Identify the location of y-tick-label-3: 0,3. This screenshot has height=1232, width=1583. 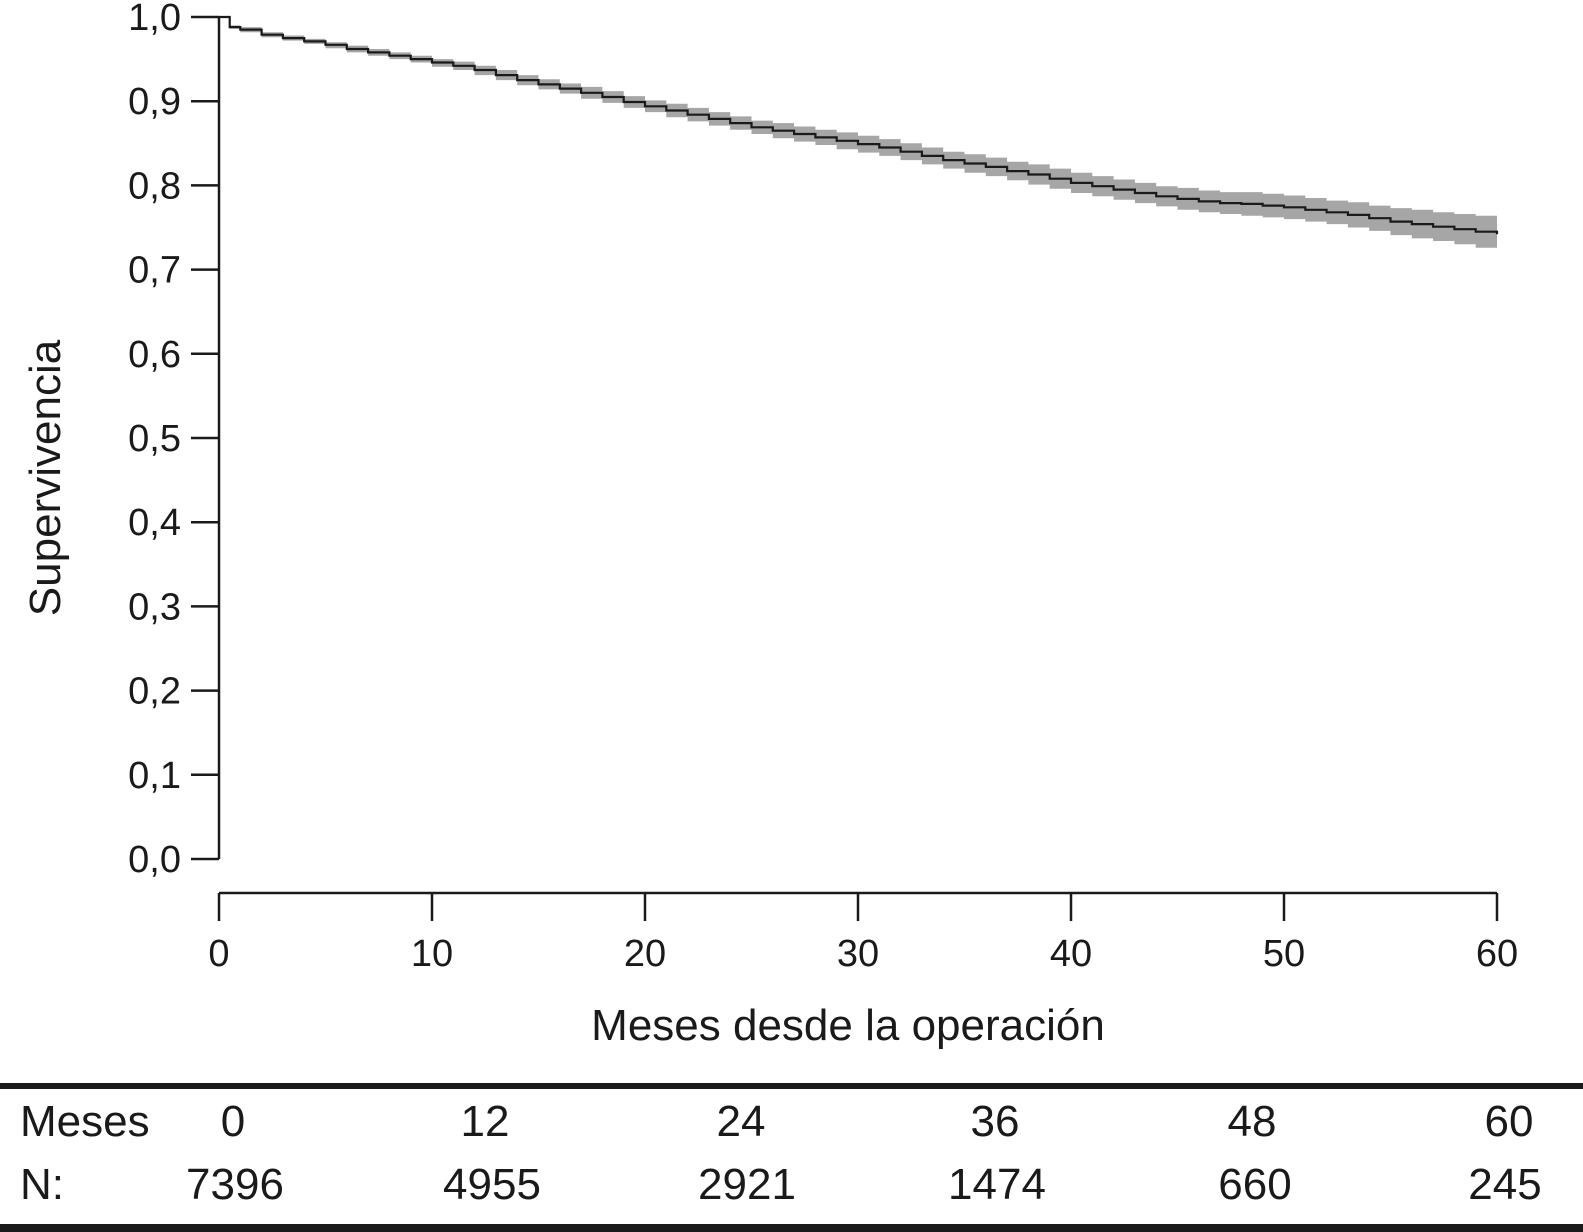
(154, 607).